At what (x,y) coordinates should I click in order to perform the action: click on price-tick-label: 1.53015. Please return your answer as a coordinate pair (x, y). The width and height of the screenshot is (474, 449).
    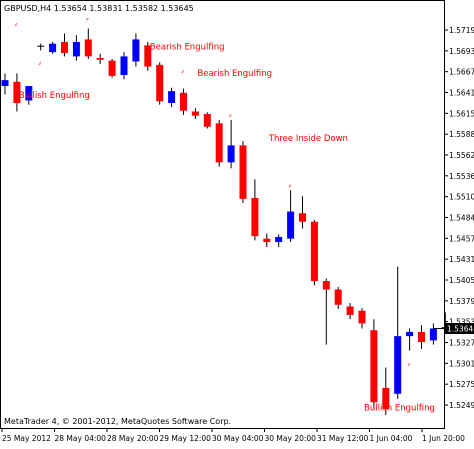
    Looking at the image, I should click on (461, 363).